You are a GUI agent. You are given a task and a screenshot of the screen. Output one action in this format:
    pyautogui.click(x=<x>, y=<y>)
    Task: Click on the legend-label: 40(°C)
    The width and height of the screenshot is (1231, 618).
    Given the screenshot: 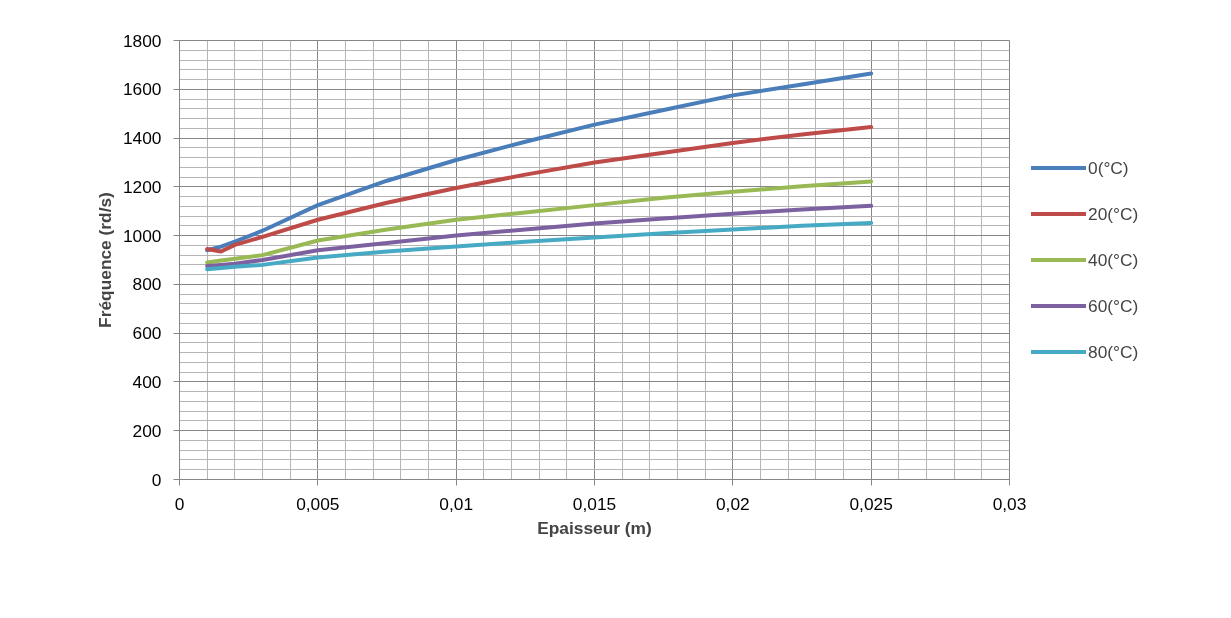 What is the action you would take?
    pyautogui.click(x=1113, y=259)
    